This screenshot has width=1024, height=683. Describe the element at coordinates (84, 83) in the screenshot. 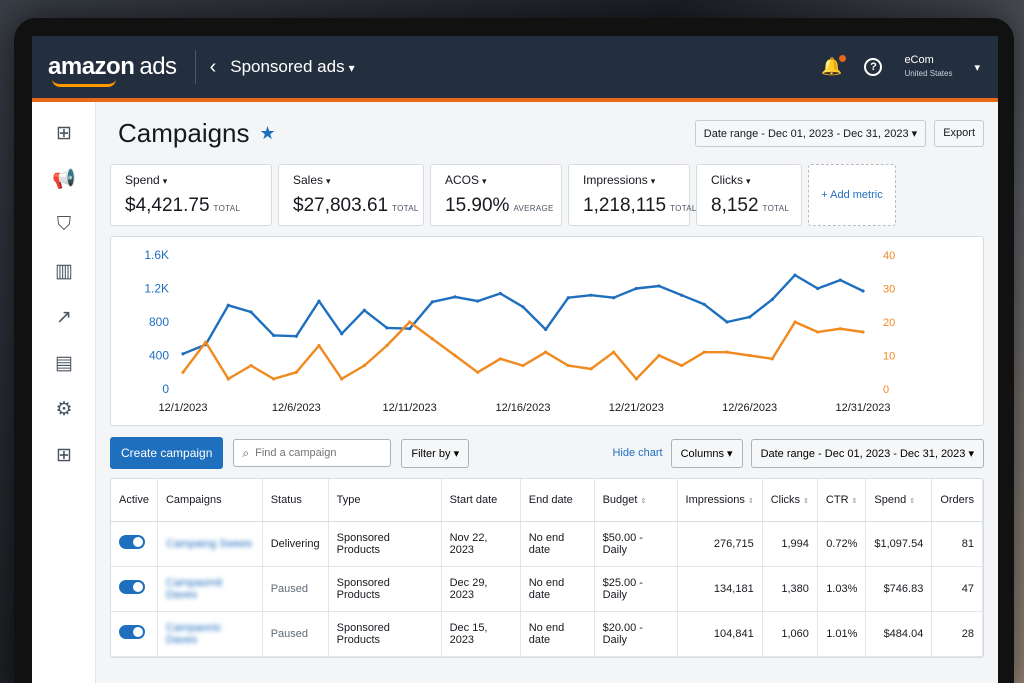

I see `logo-smile` at that location.